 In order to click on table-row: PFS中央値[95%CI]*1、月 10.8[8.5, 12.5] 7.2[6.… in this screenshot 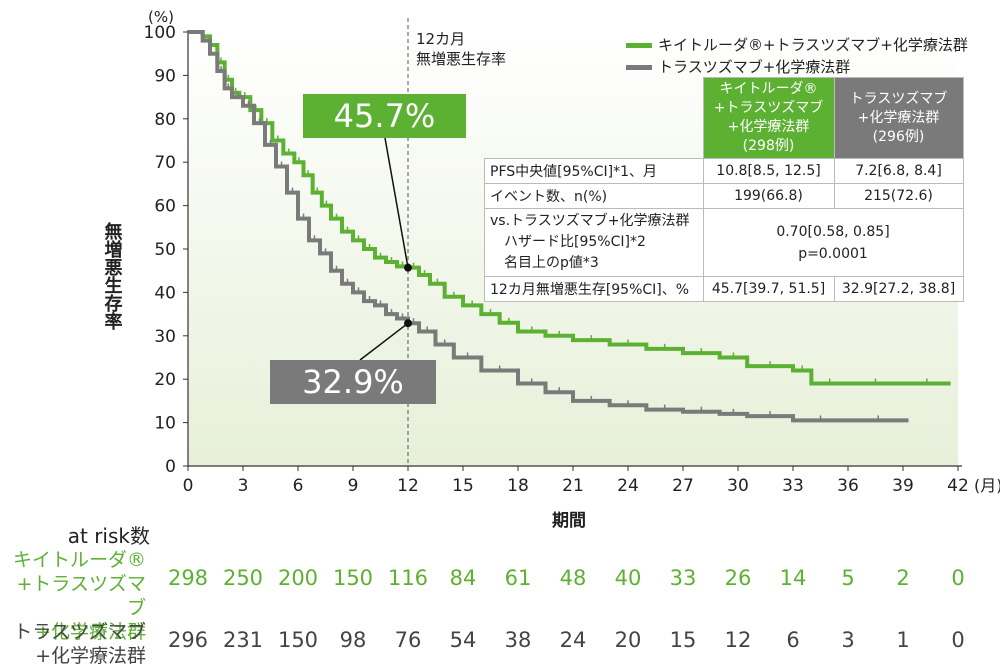, I will do `click(724, 171)`.